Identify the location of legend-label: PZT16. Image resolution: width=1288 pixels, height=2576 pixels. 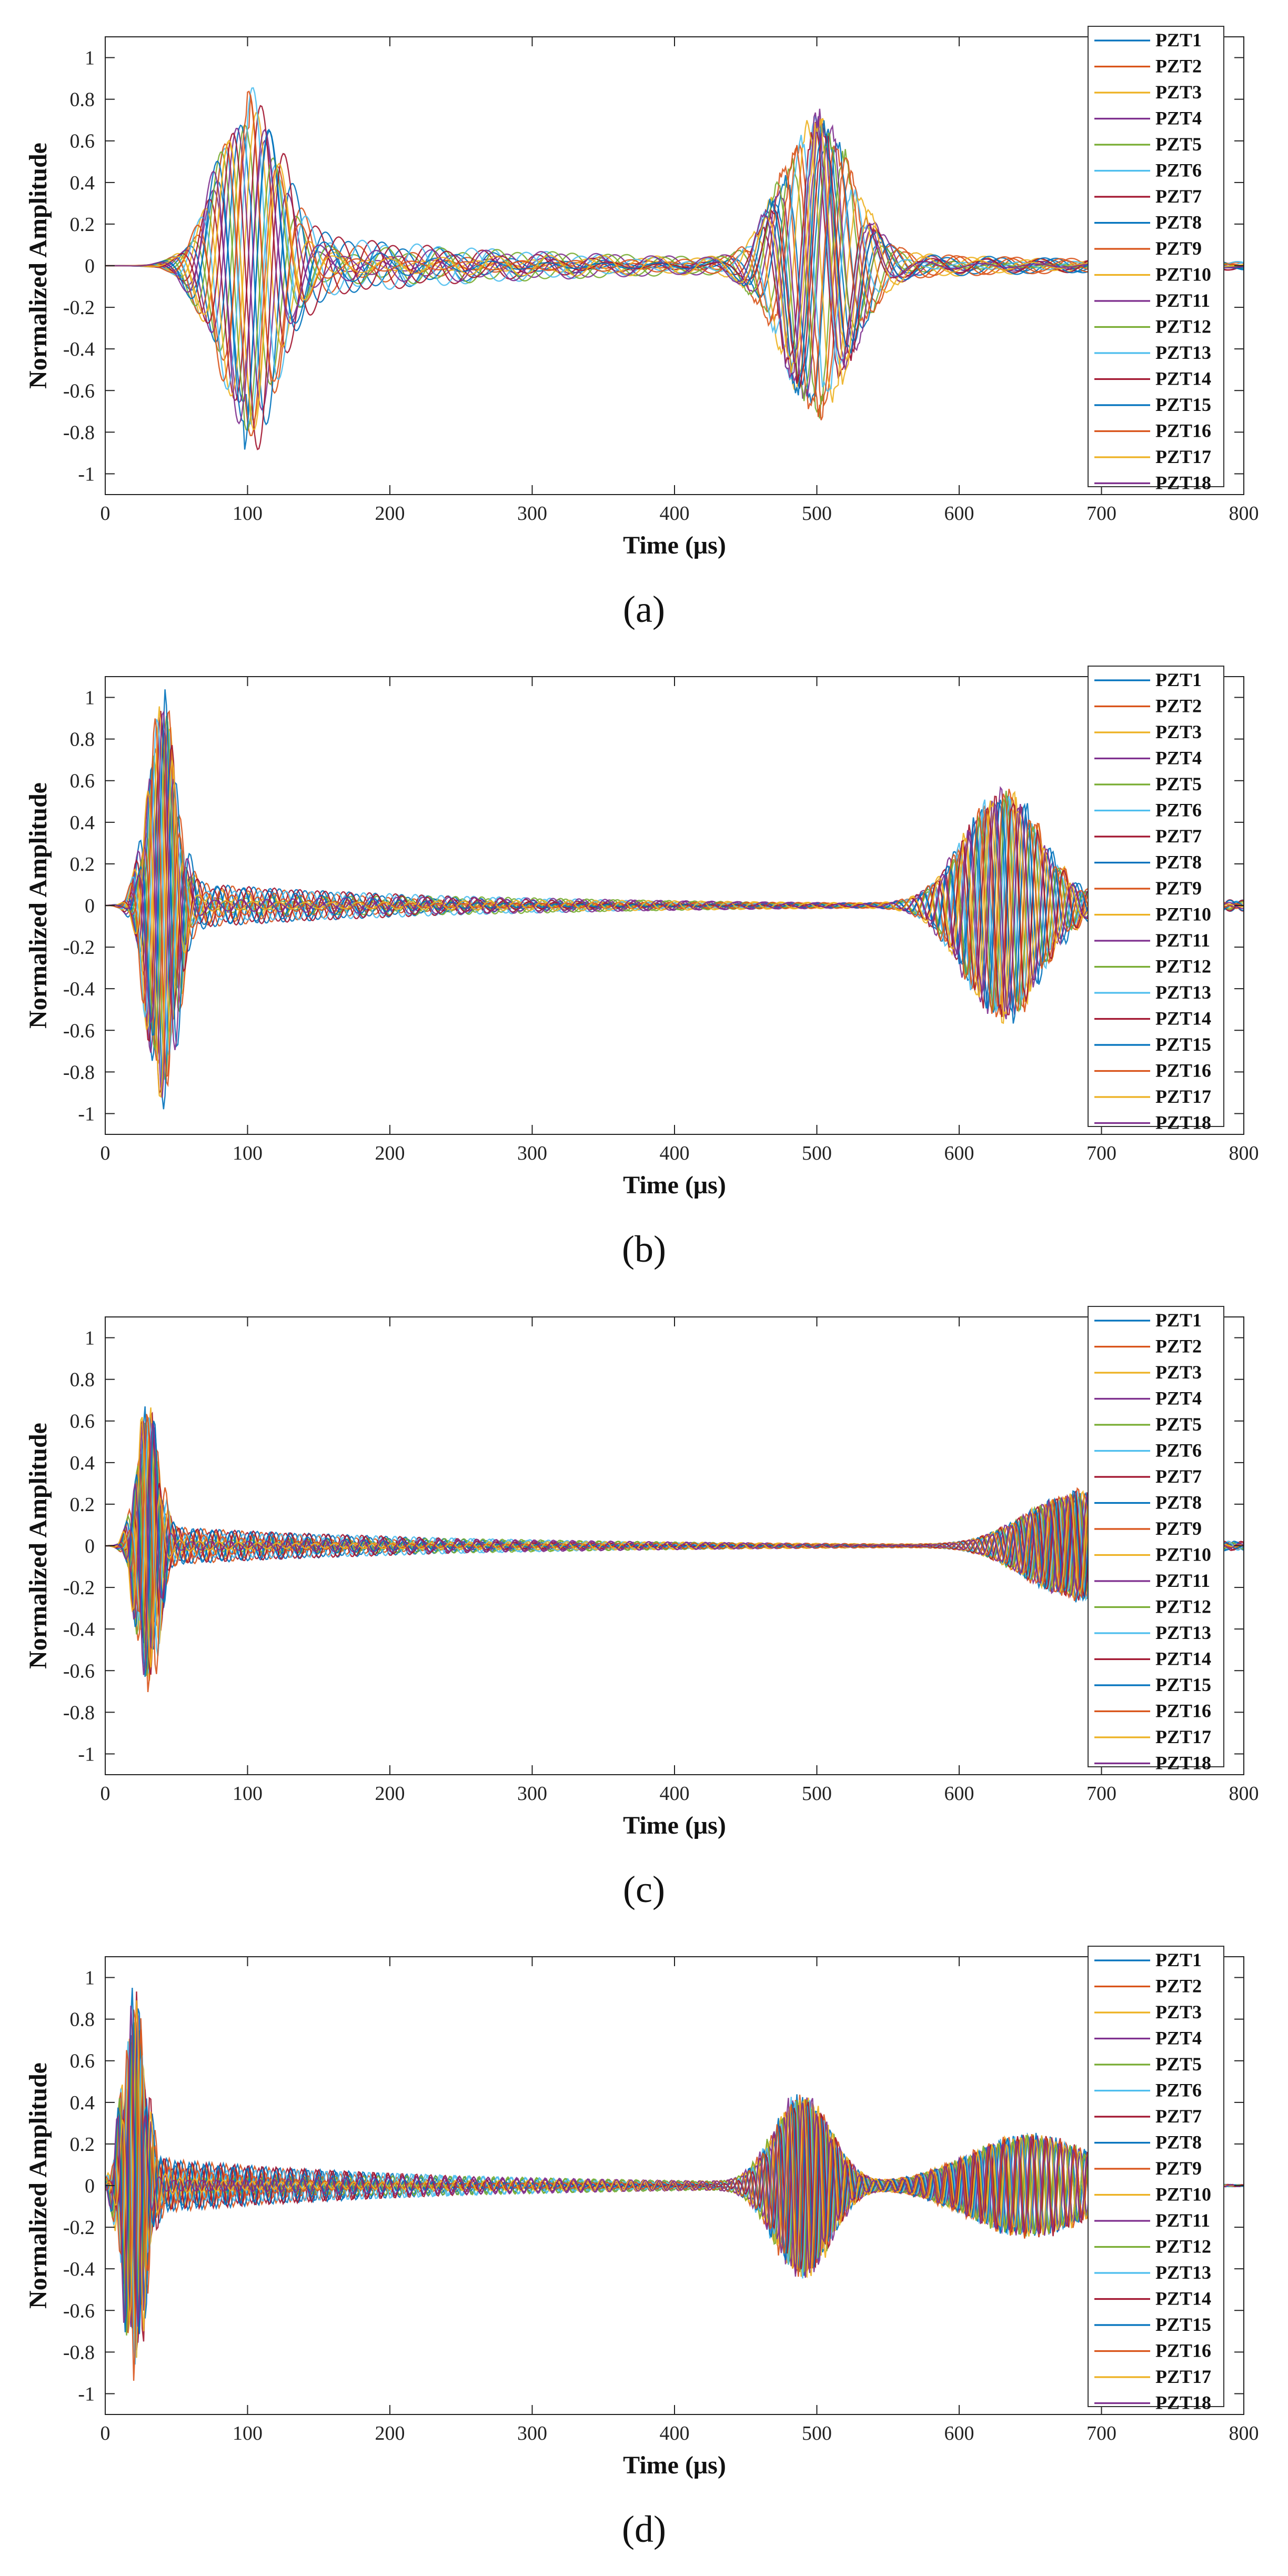
(1183, 431).